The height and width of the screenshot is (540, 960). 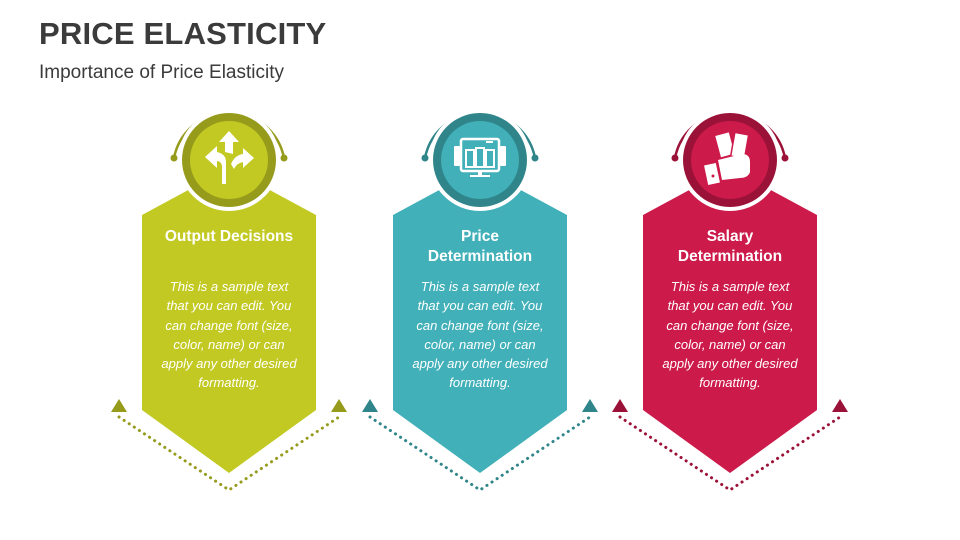 I want to click on hand-money-icon, so click(x=727, y=158).